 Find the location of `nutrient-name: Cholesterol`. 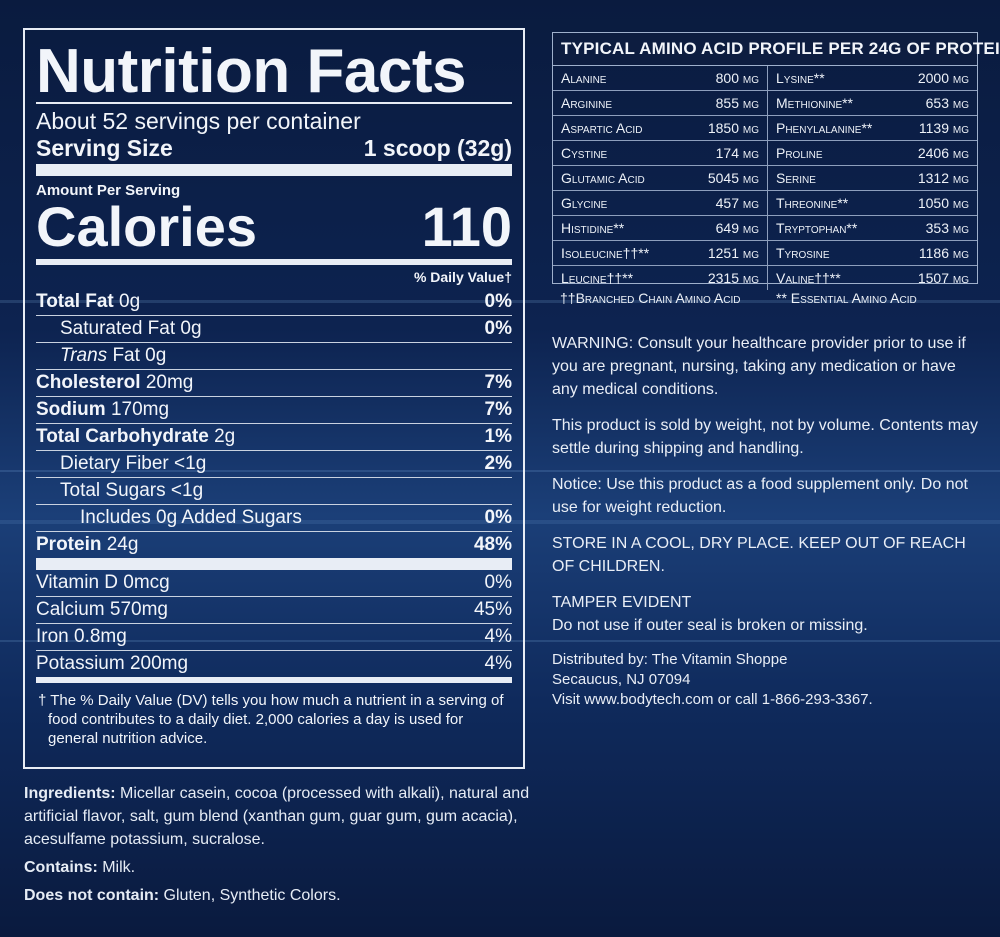

nutrient-name: Cholesterol is located at coordinates (88, 382).